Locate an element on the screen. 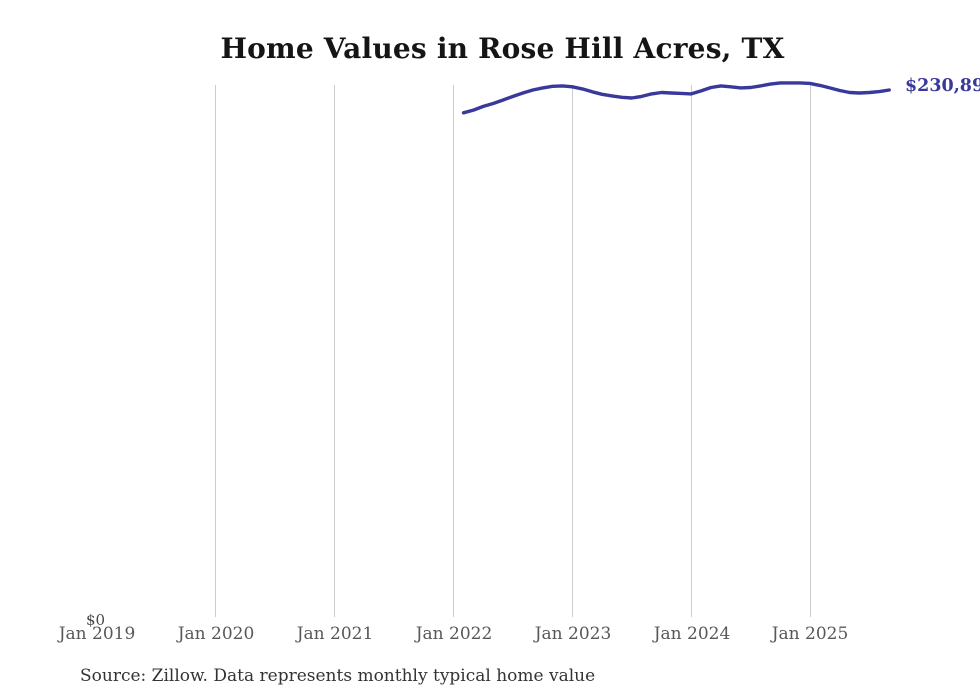 The image size is (980, 699). y-axis-zero-label: $0 is located at coordinates (96, 620).